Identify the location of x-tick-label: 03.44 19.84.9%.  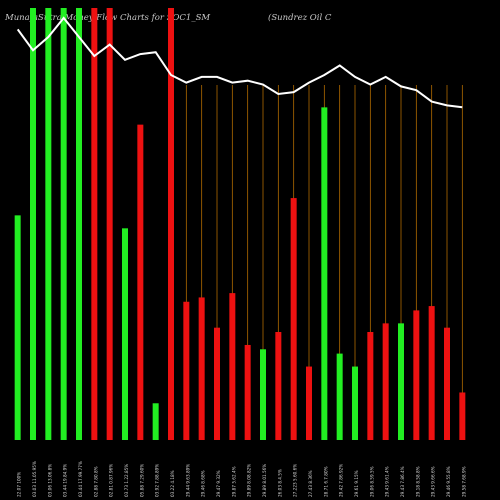
(65, 480).